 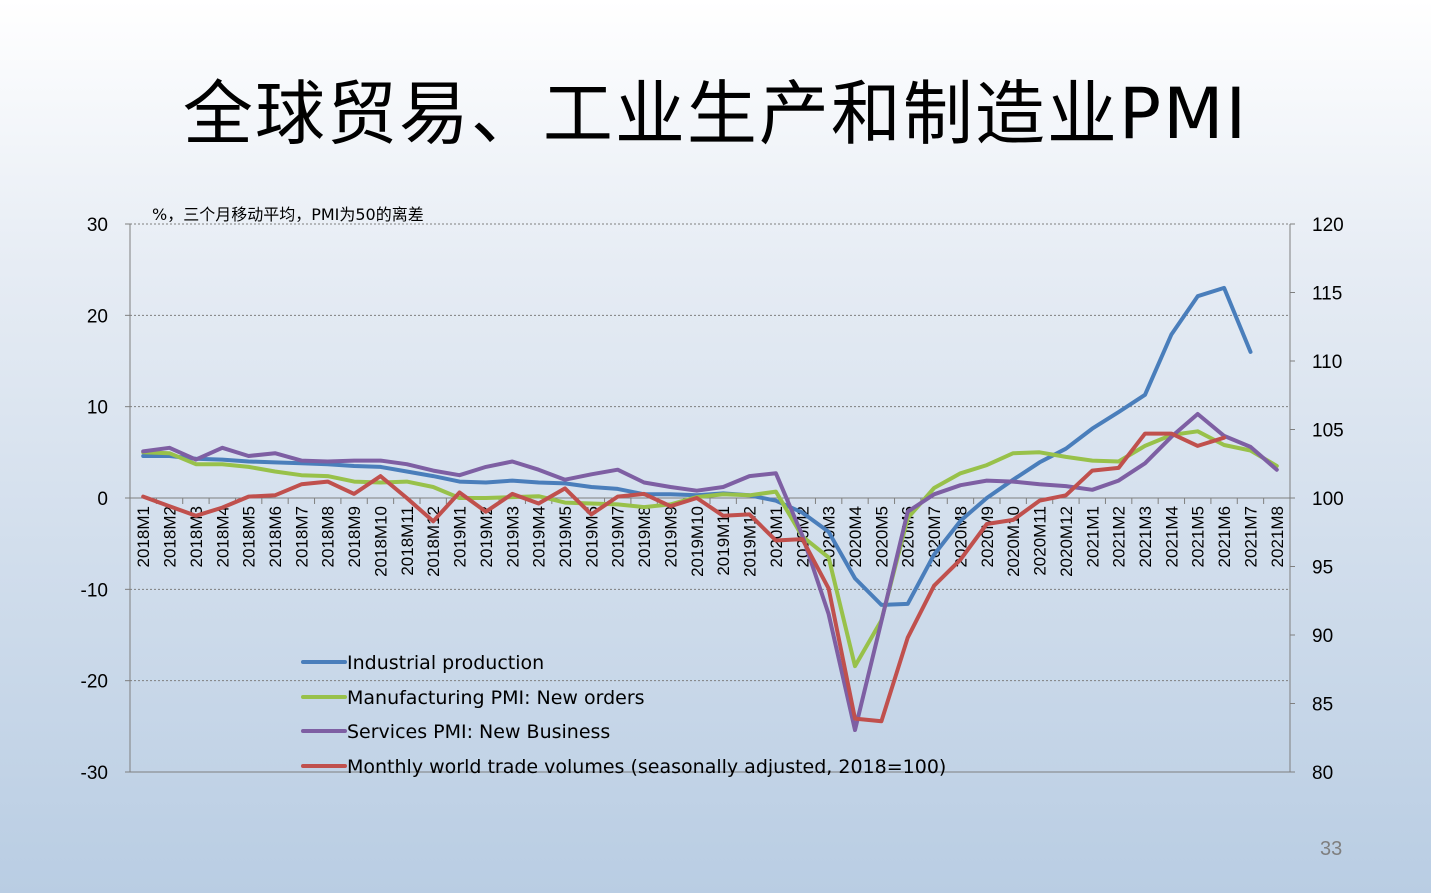 I want to click on category-label: 2018M6, so click(x=275, y=536).